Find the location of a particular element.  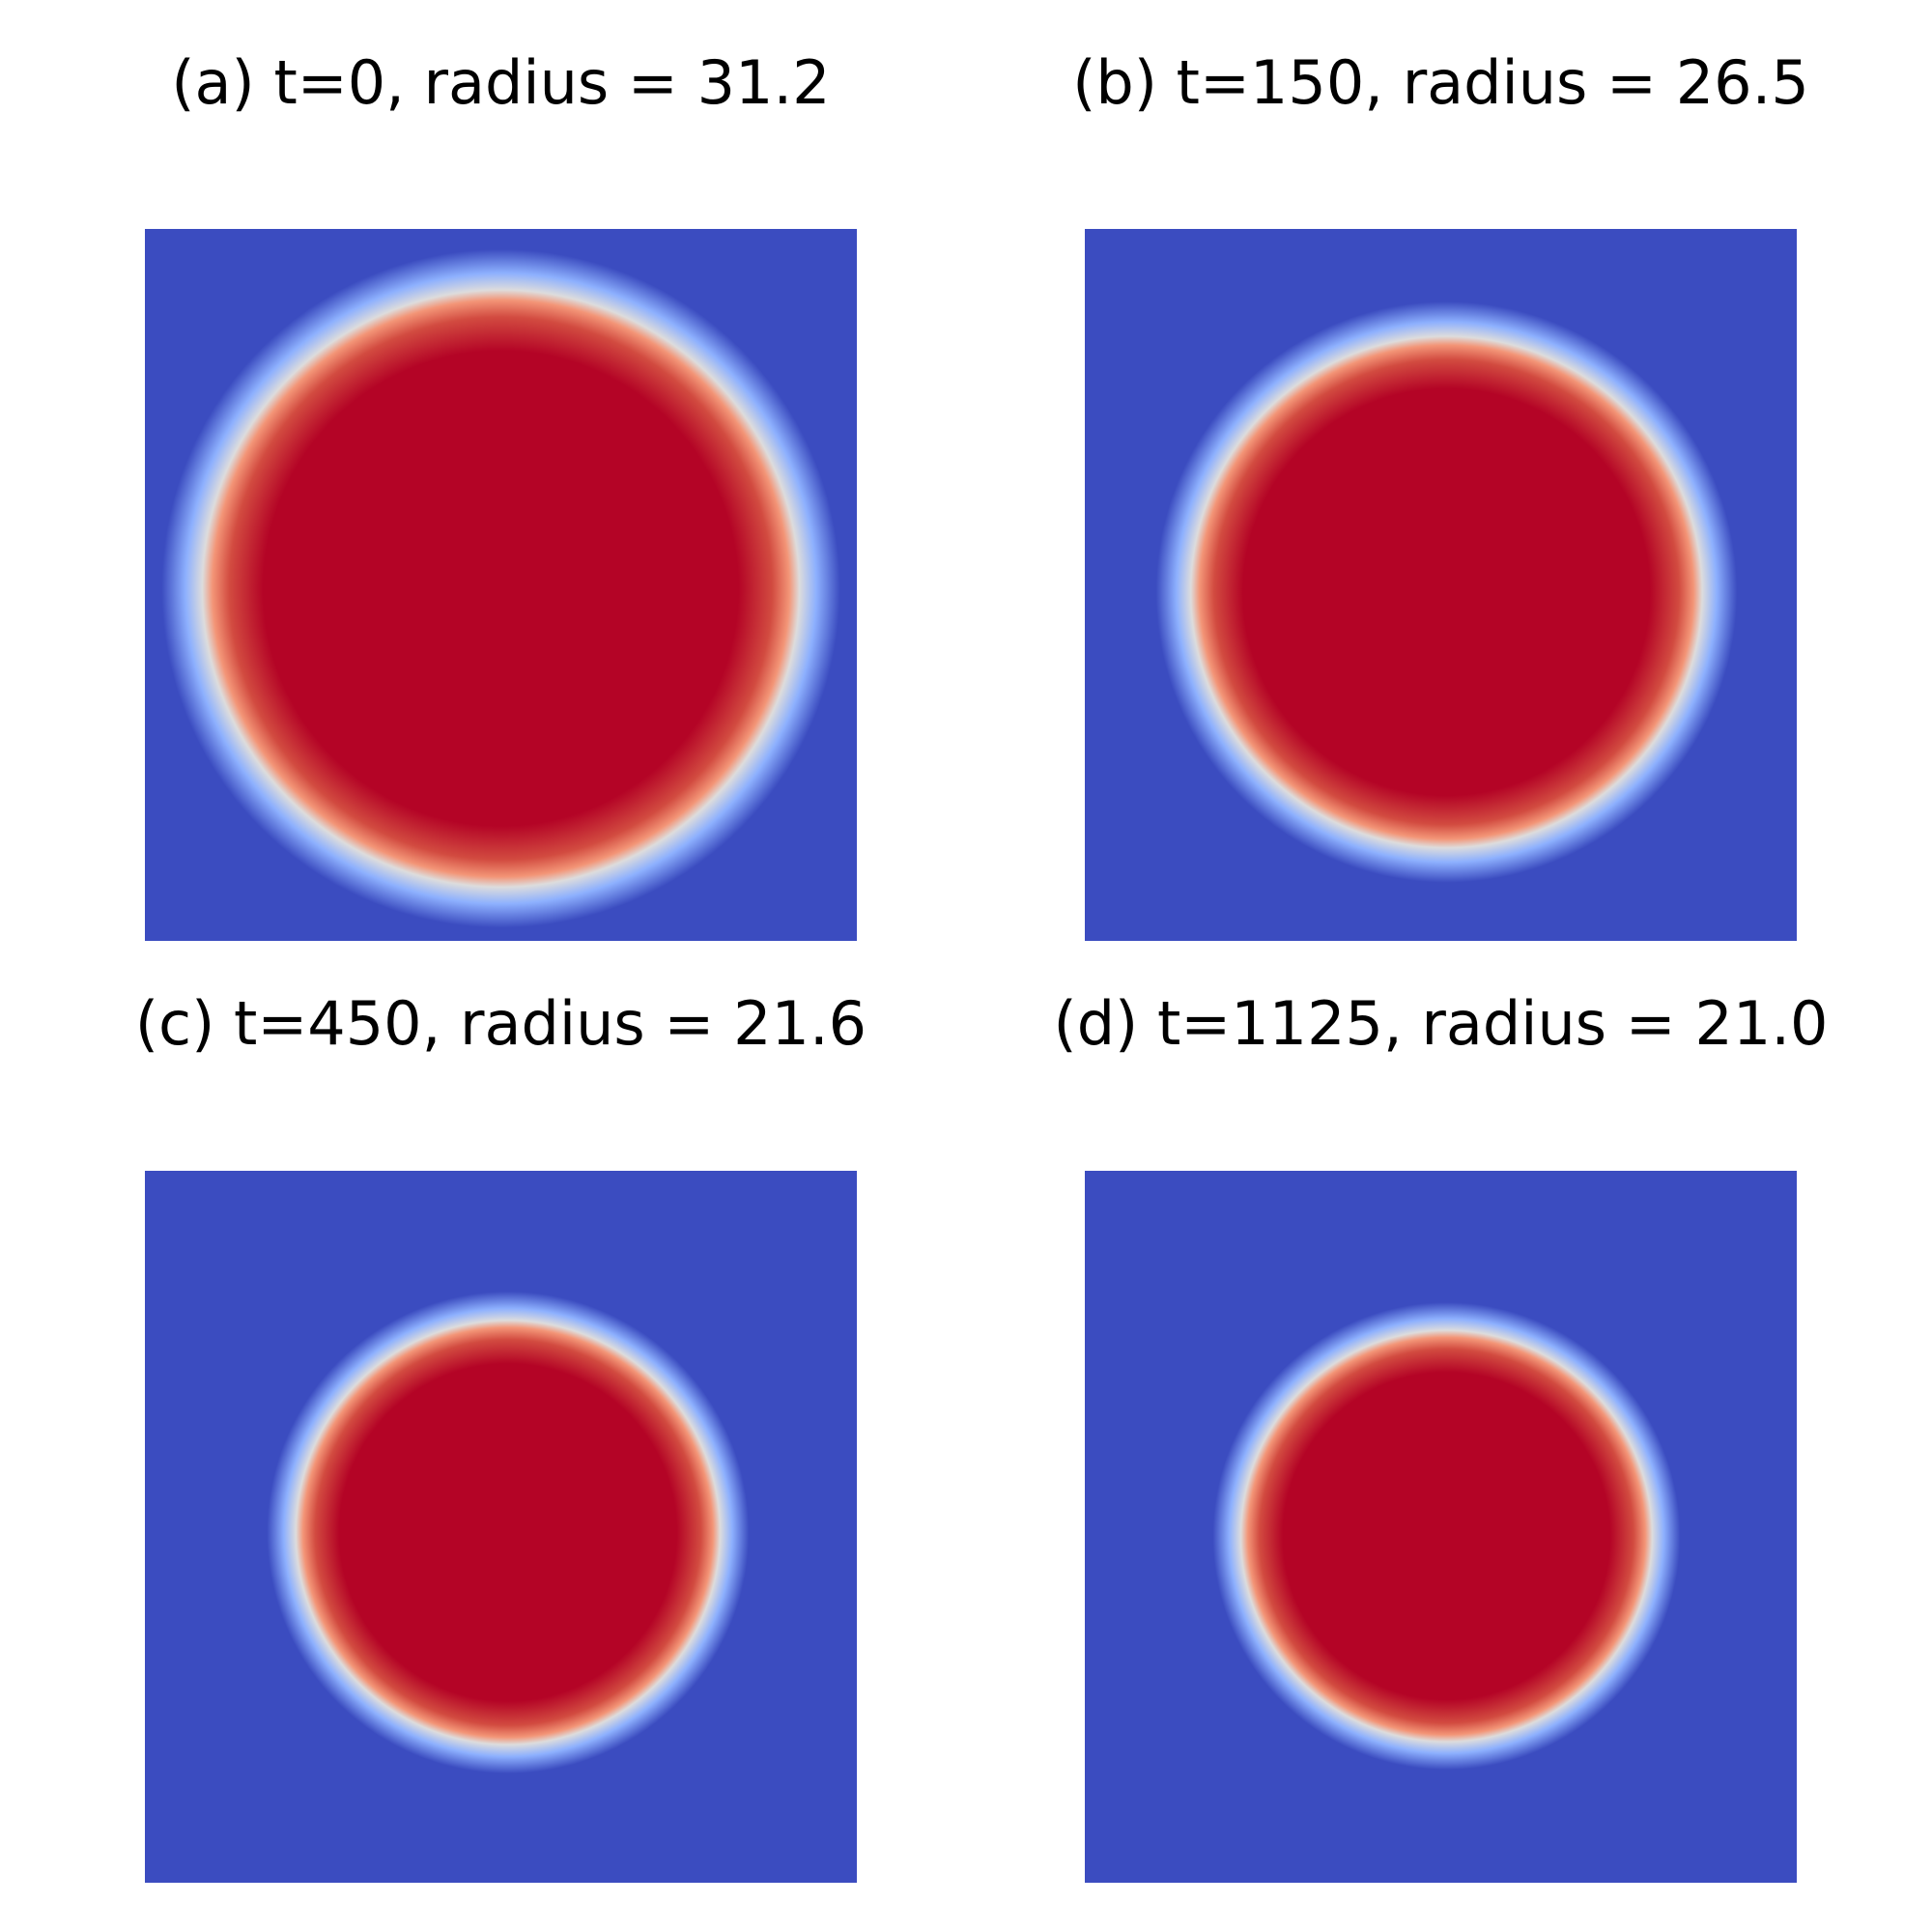

panel-title: (a) t=0, radius = 31.2 is located at coordinates (500, 82).